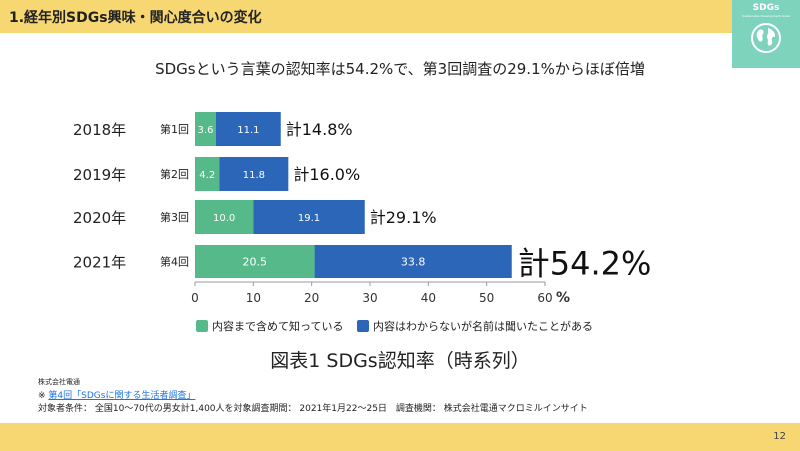 Image resolution: width=800 pixels, height=451 pixels. Describe the element at coordinates (202, 326) in the screenshot. I see `legend-swatch-known` at that location.